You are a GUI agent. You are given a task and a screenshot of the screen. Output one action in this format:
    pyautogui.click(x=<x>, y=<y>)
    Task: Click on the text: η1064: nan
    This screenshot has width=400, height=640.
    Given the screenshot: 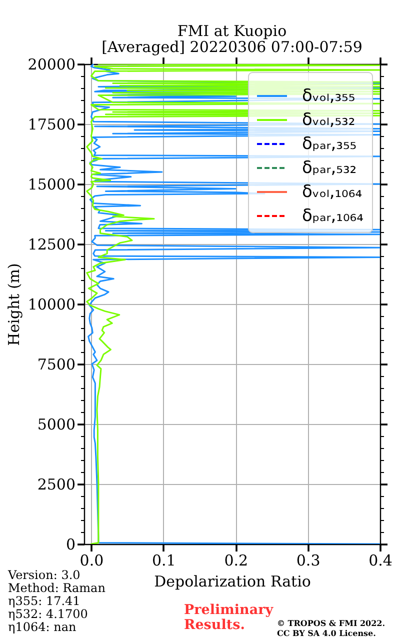 What is the action you would take?
    pyautogui.click(x=42, y=627)
    